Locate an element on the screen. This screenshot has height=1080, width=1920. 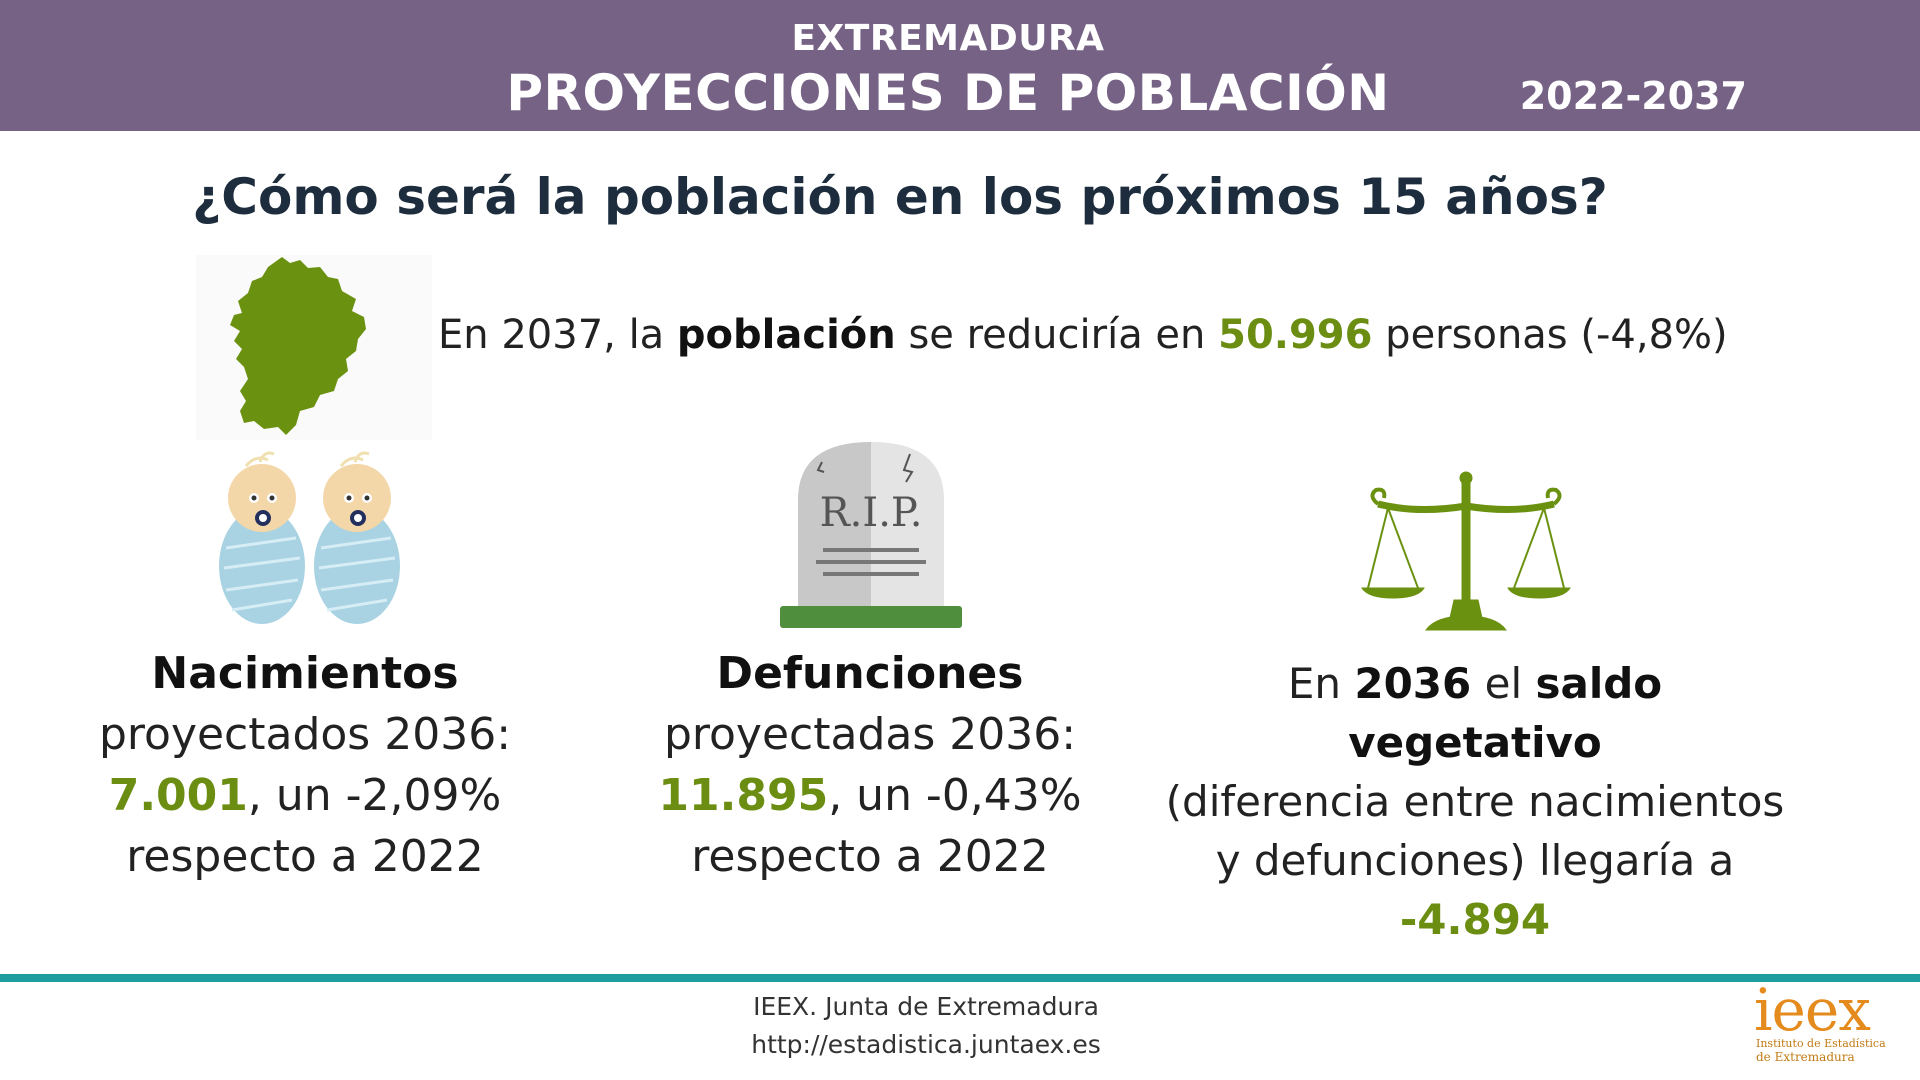
footer-line1: IEEX. Junta de Extremadura is located at coordinates (926, 1006).